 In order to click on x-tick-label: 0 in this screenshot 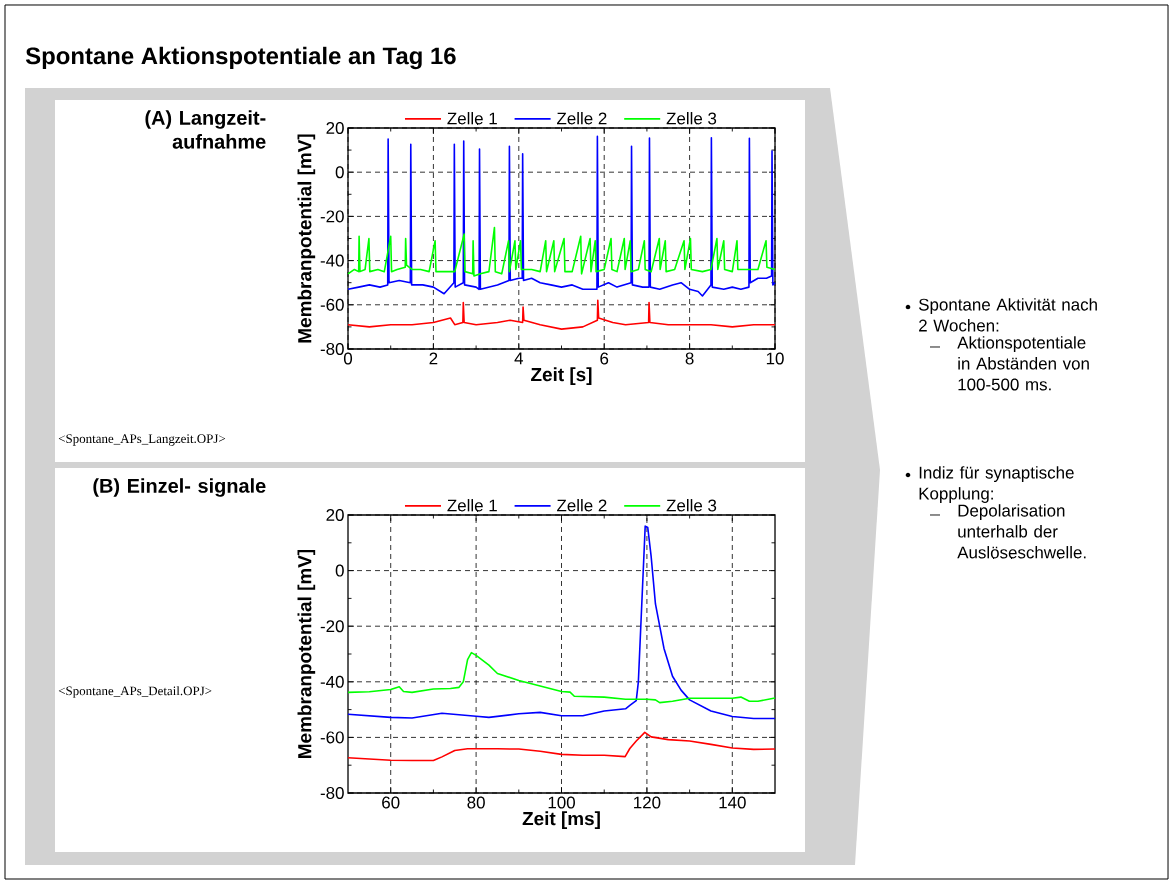, I will do `click(348, 358)`.